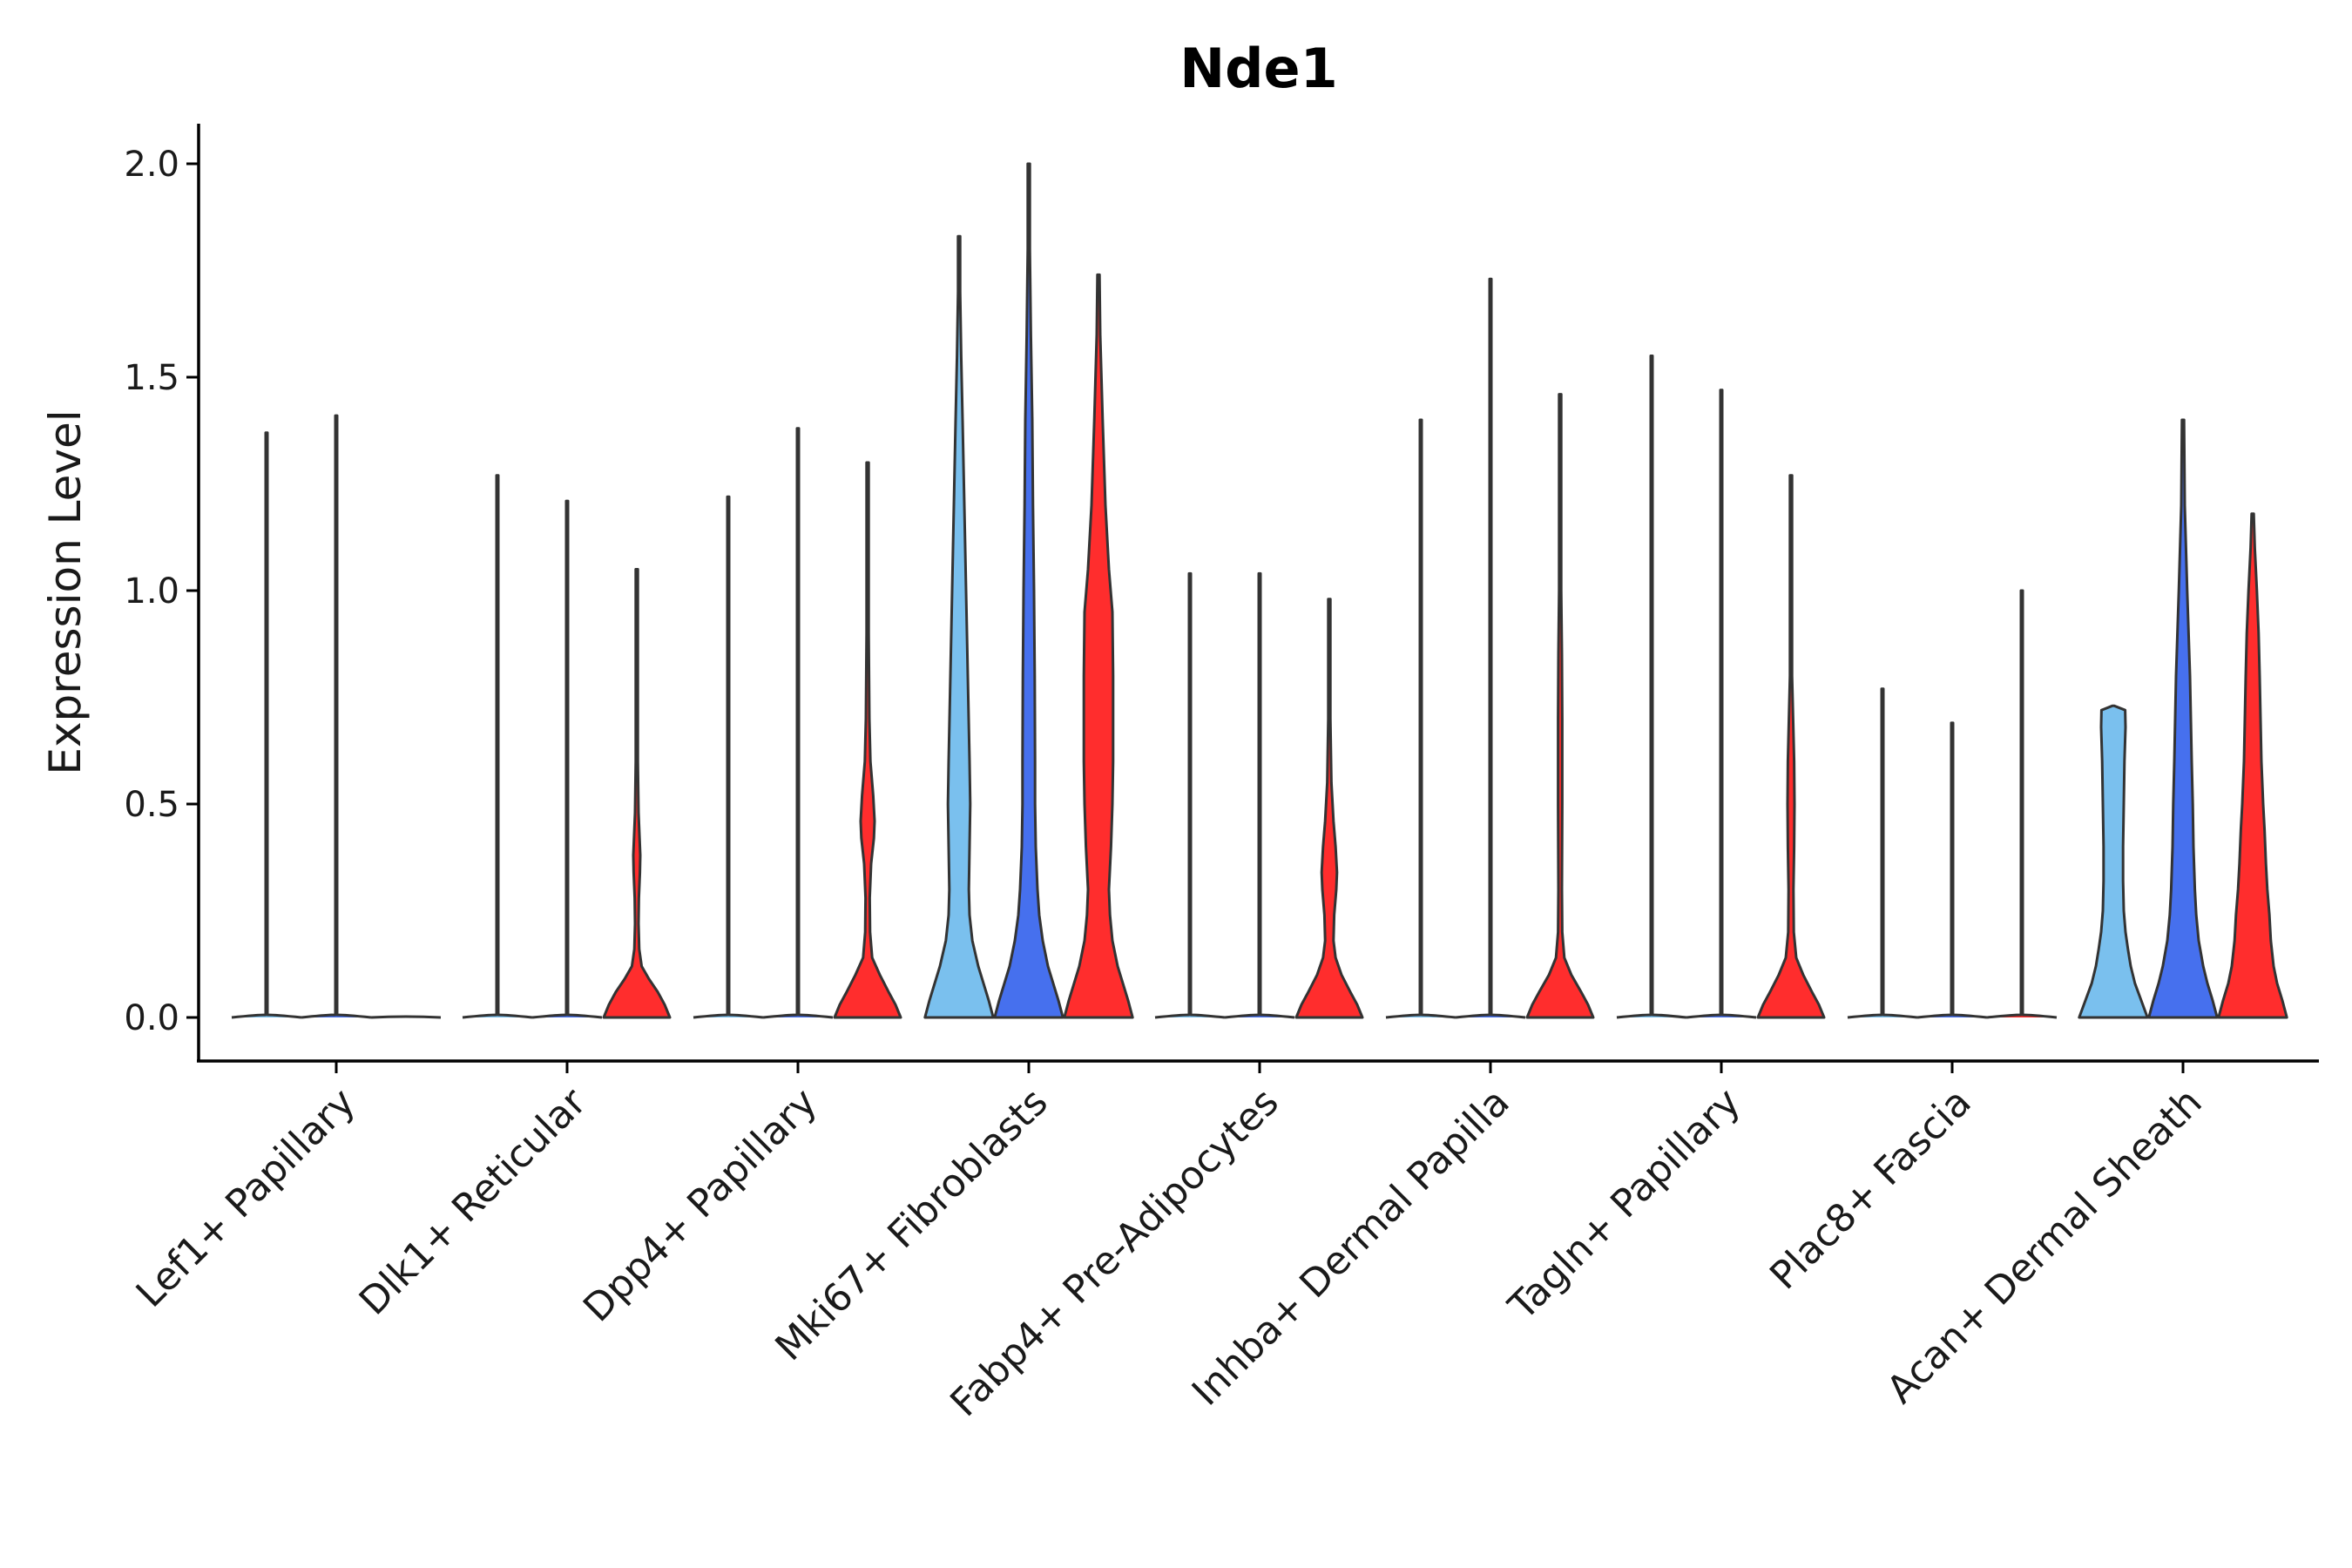 The image size is (2352, 1568). Describe the element at coordinates (1870, 1189) in the screenshot. I see `x-tick-label: Plac8+ Fascia` at that location.